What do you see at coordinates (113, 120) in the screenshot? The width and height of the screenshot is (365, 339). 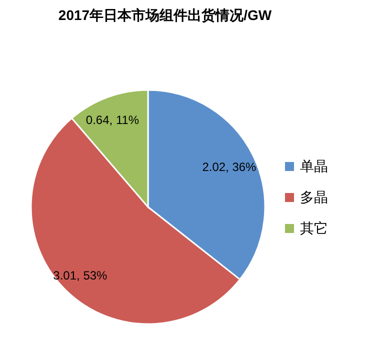 I see `data-label: 0.64, 11%` at bounding box center [113, 120].